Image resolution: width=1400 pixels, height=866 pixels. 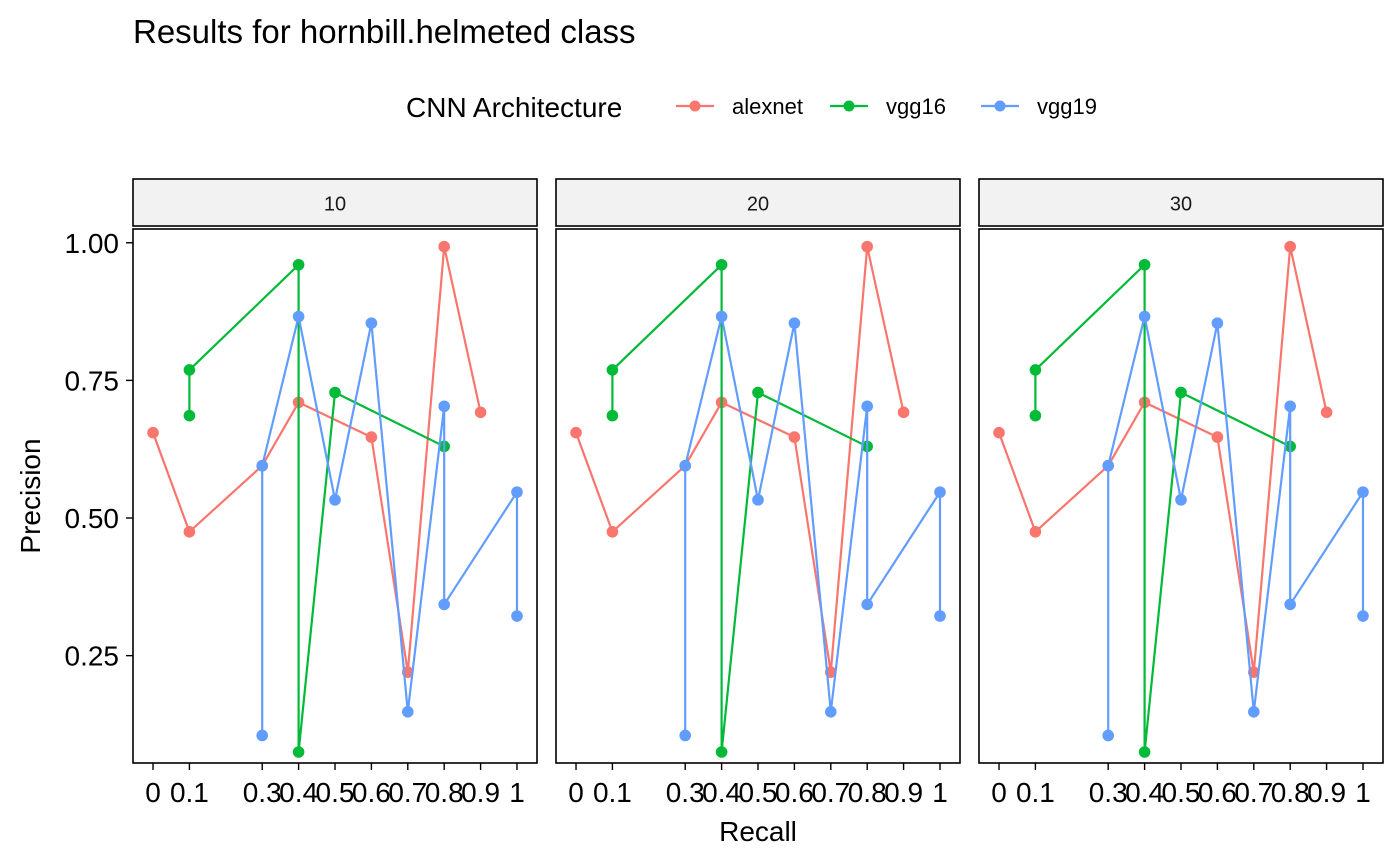 What do you see at coordinates (92, 380) in the screenshot?
I see `y-tick-label: 0.75` at bounding box center [92, 380].